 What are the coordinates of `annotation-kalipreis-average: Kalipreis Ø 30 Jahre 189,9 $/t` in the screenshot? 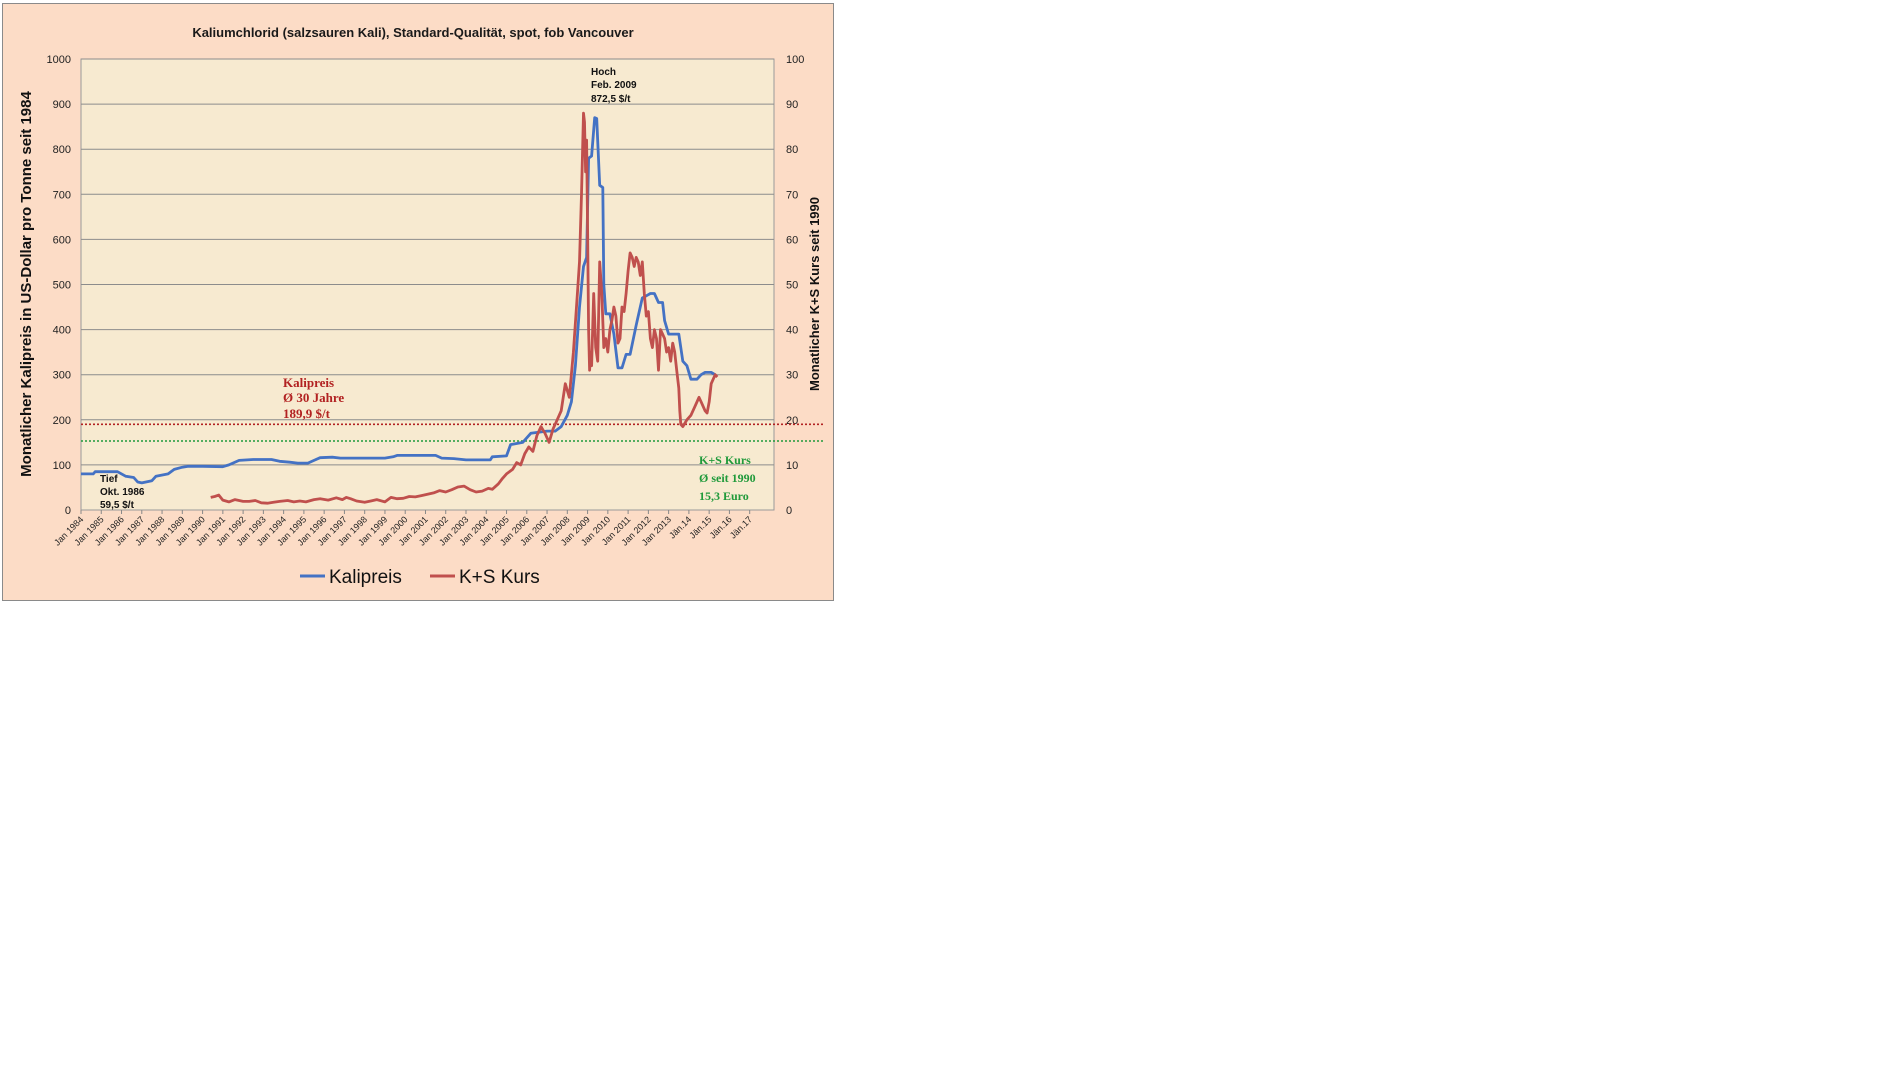 It's located at (313, 398).